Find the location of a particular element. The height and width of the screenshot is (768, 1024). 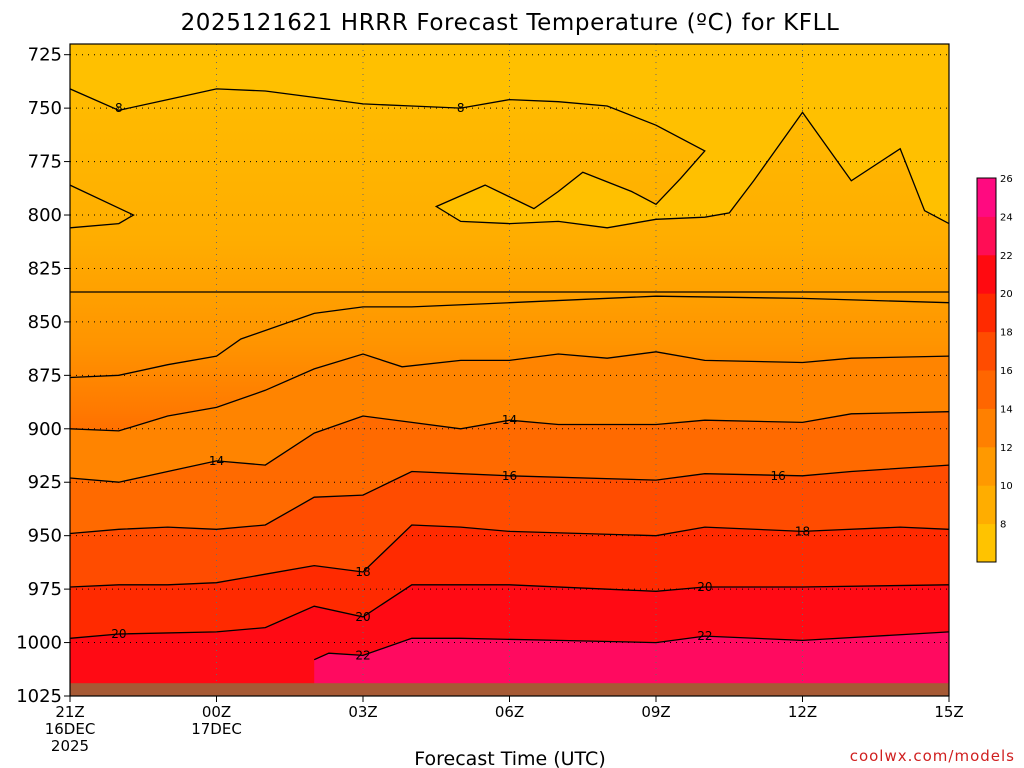

y-tick-label-750: 750 is located at coordinates (45, 108).